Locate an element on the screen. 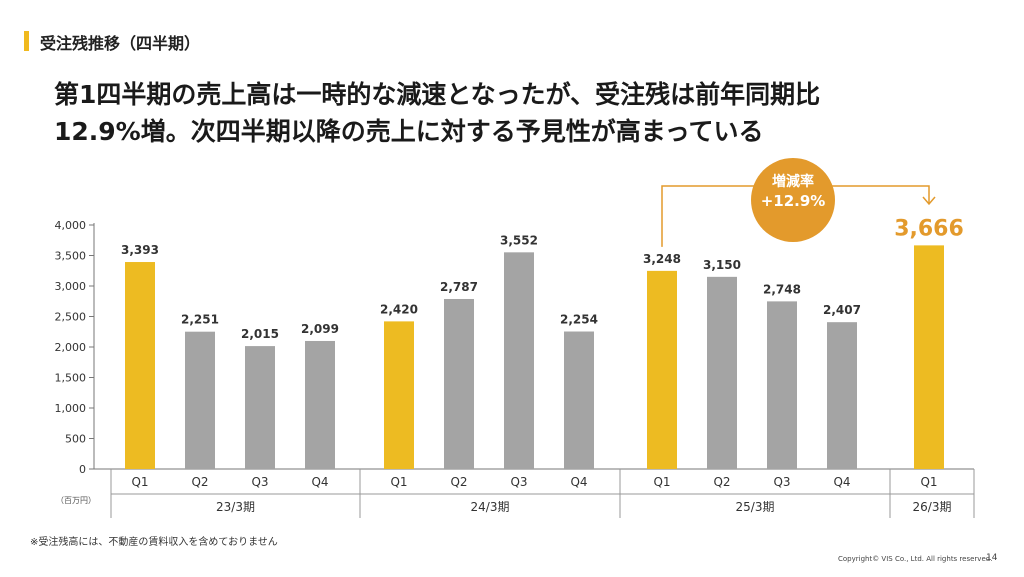 This screenshot has height=577, width=1024. fiscal-year-label: 23/3期 is located at coordinates (235, 507).